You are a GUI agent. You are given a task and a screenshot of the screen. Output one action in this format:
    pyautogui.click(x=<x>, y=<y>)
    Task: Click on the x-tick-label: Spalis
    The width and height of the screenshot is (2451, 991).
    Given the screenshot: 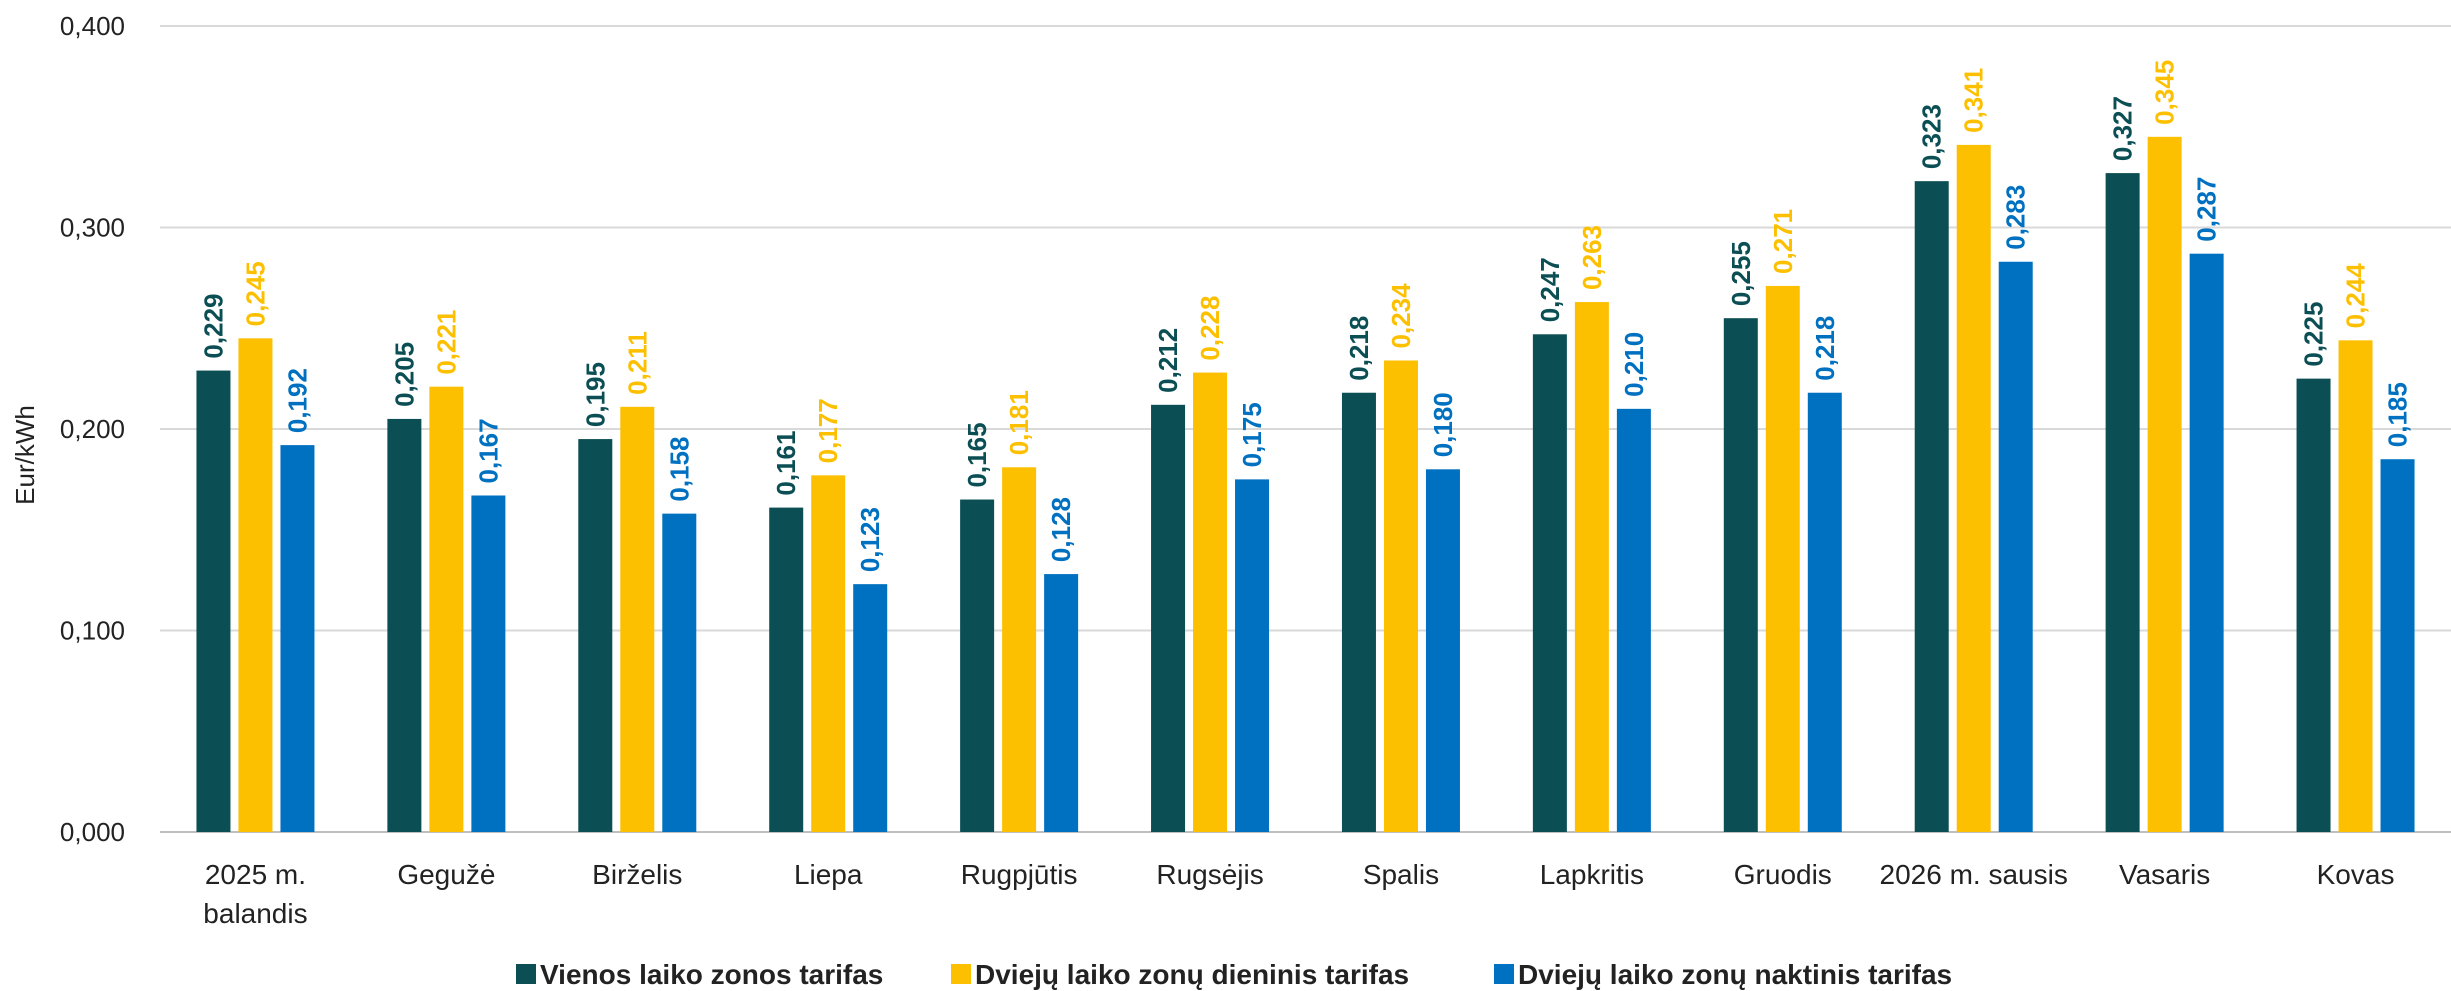 What is the action you would take?
    pyautogui.click(x=1401, y=874)
    